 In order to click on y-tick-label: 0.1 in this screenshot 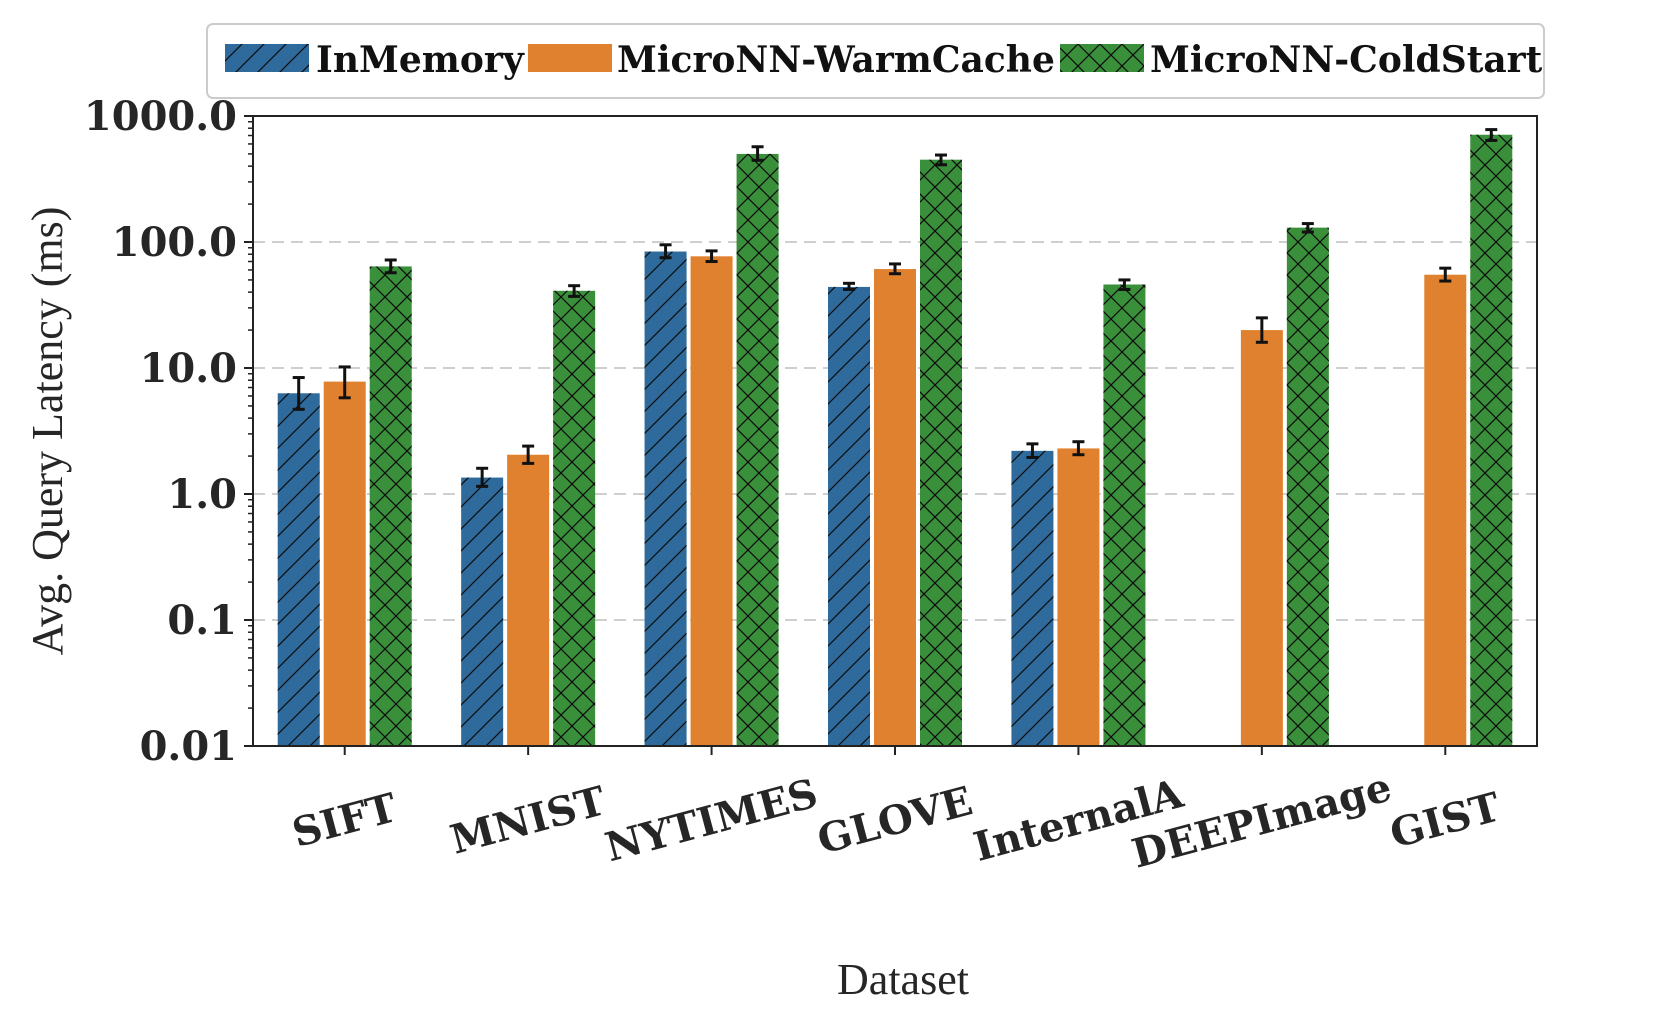, I will do `click(202, 620)`.